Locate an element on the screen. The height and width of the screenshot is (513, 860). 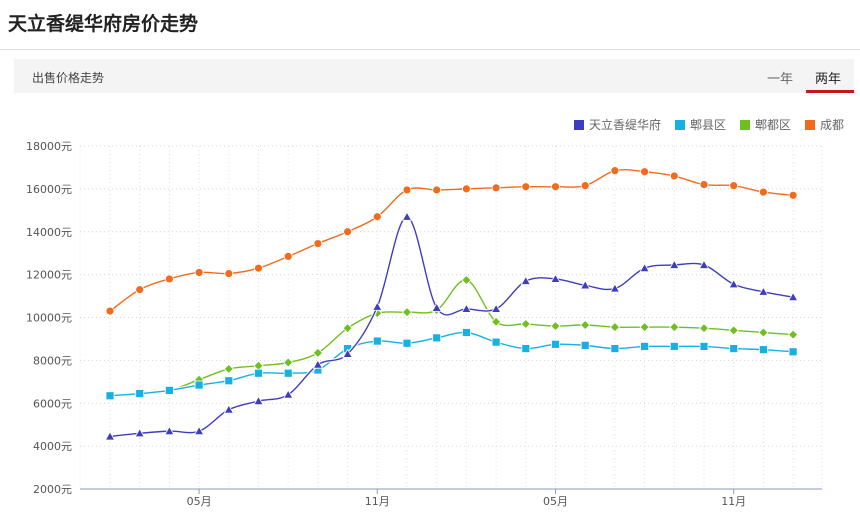
section-label: 出售价格走势 is located at coordinates (68, 78).